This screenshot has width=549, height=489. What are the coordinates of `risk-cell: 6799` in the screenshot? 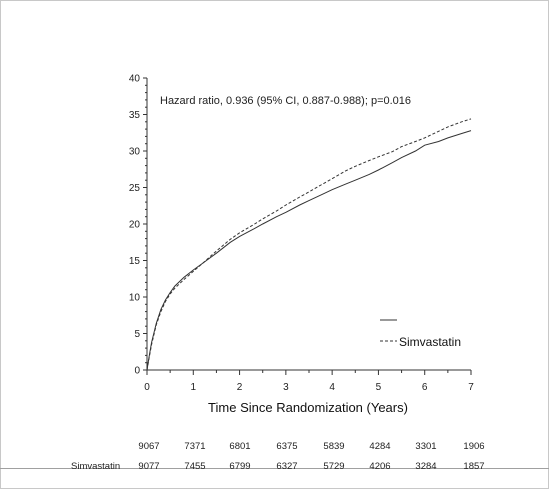 It's located at (239, 466).